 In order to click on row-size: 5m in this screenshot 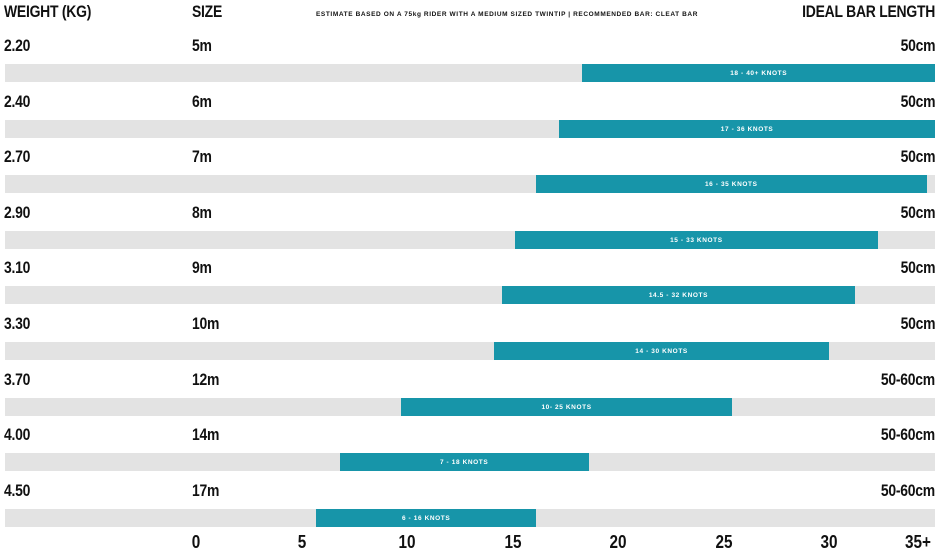, I will do `click(202, 45)`.